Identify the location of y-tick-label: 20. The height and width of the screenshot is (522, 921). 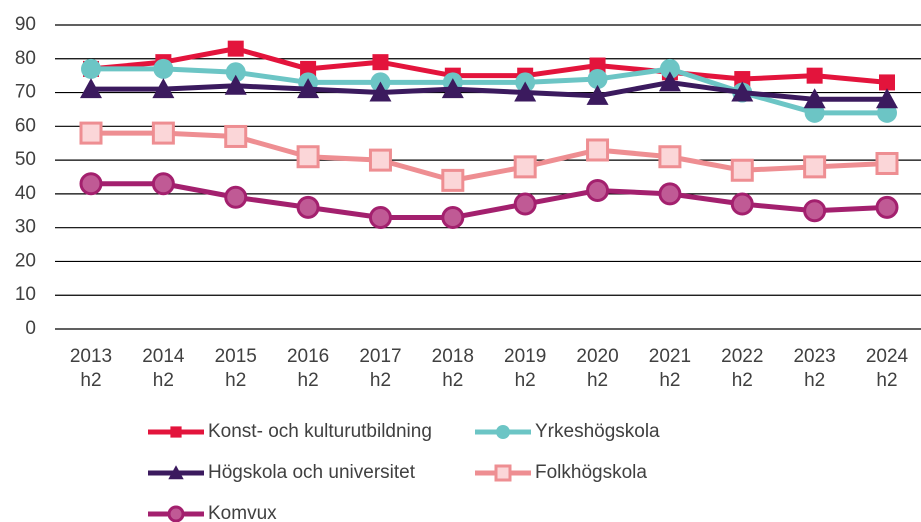
(25, 260).